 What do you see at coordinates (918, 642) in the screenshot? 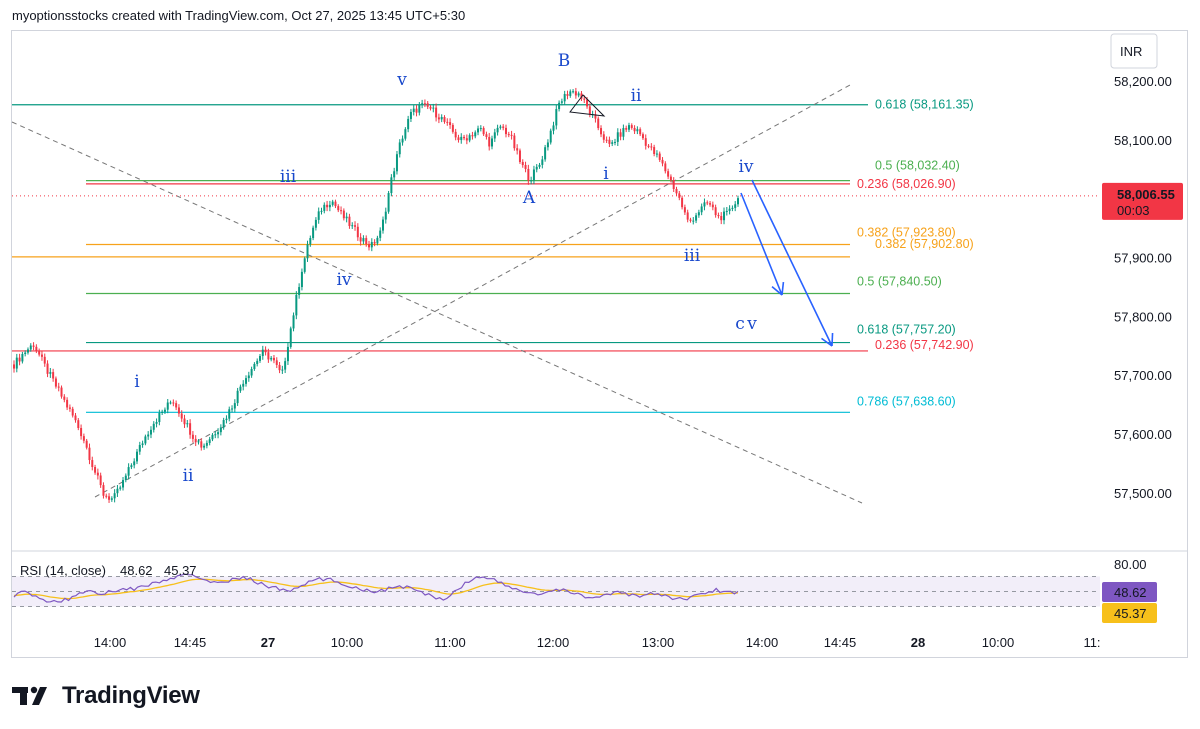
I see `x-tick-label: 28` at bounding box center [918, 642].